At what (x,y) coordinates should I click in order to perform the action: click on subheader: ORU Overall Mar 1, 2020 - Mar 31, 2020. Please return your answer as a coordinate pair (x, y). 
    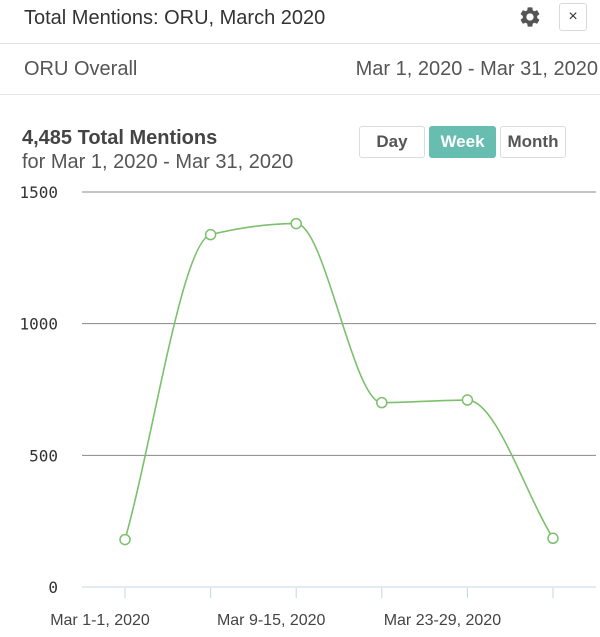
    Looking at the image, I should click on (300, 69).